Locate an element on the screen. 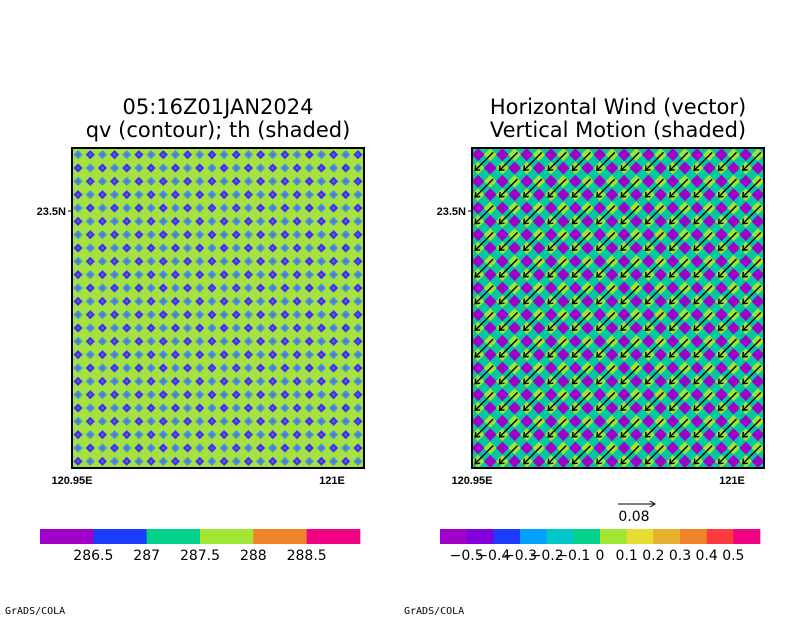 This screenshot has height=618, width=800. right-colorbar-label: −0.3 is located at coordinates (520, 556).